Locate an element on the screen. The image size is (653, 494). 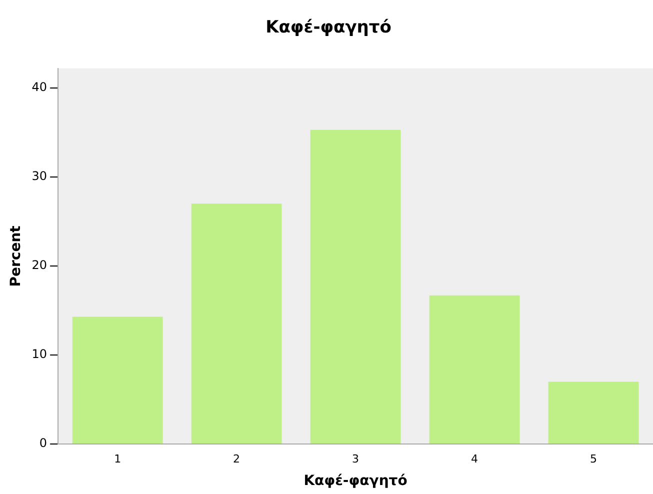
y-tick-label: 30 is located at coordinates (40, 176).